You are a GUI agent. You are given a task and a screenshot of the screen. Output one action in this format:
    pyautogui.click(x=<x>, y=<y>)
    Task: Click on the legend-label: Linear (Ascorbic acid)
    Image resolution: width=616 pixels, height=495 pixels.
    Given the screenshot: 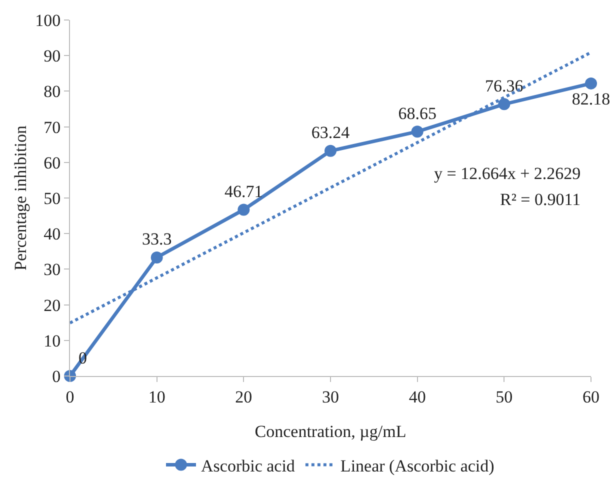 What is the action you would take?
    pyautogui.click(x=417, y=466)
    